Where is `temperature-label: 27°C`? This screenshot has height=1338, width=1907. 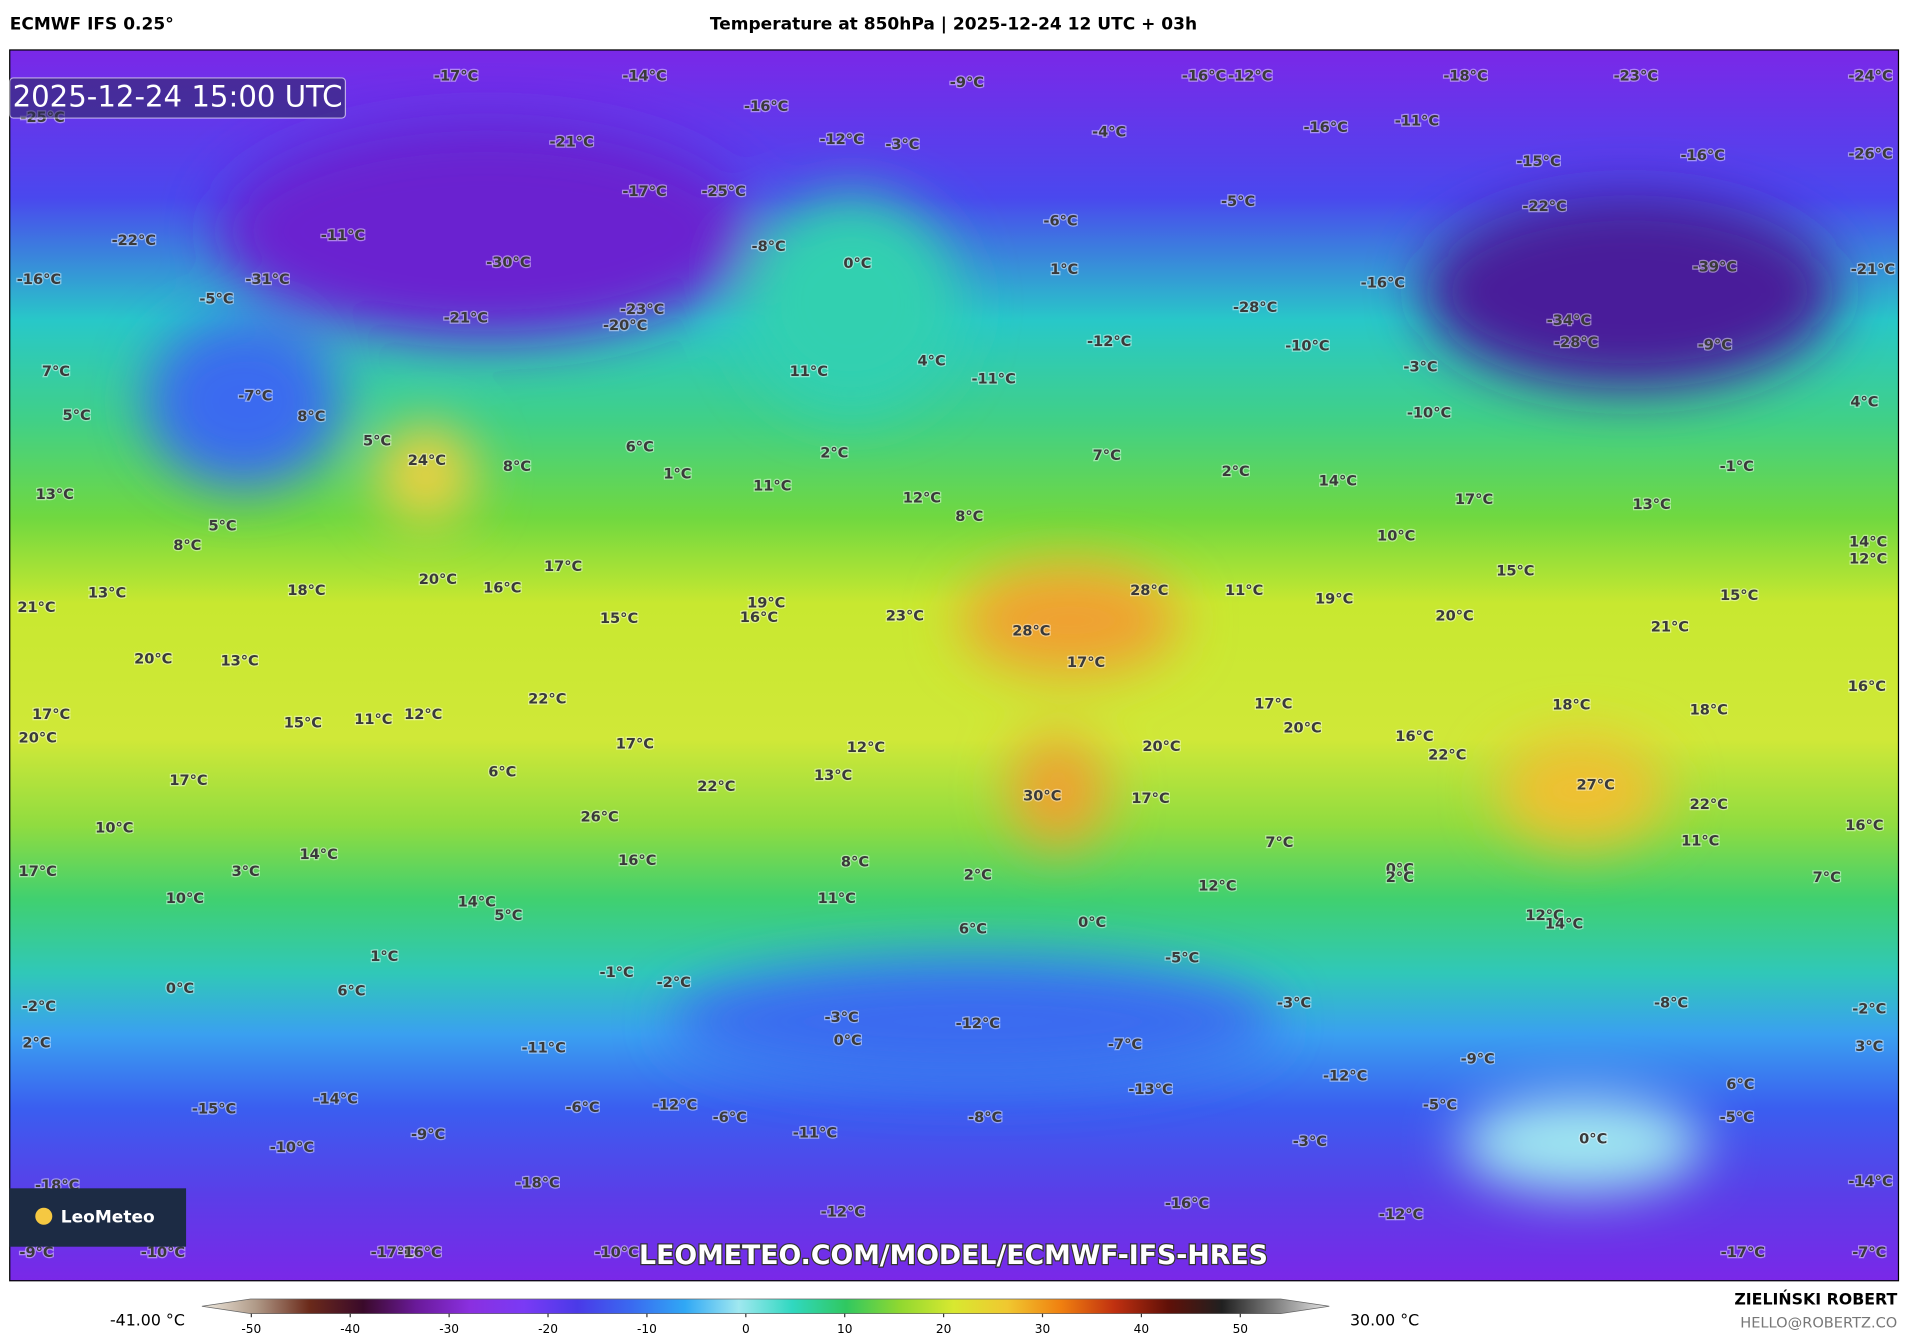
temperature-label: 27°C is located at coordinates (1596, 785).